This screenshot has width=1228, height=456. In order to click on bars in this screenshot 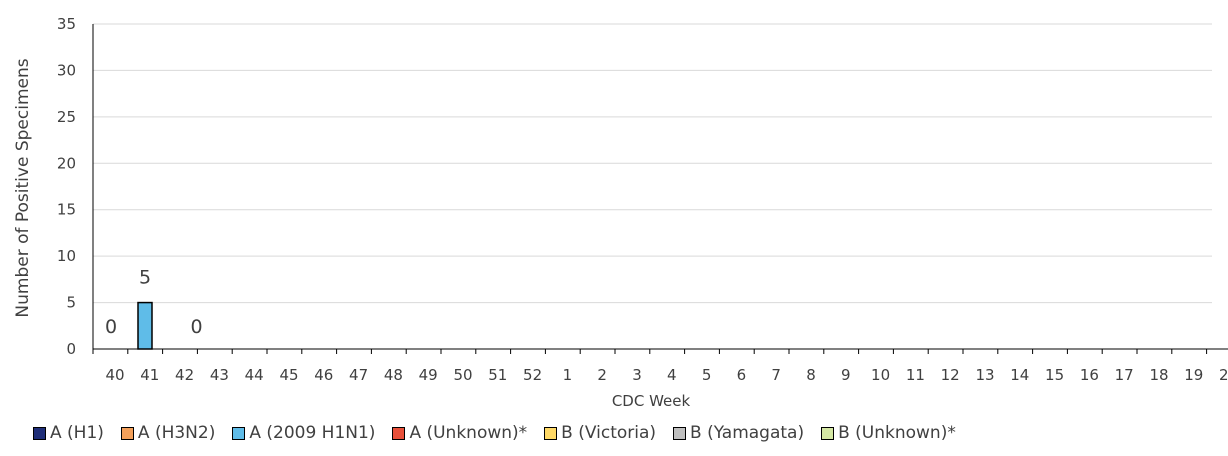, I will do `click(145, 325)`.